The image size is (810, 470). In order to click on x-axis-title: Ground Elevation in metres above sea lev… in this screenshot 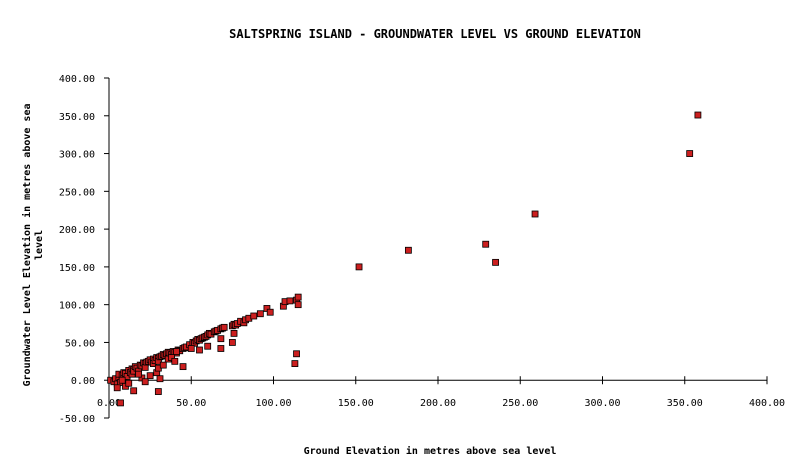, I will do `click(430, 451)`.